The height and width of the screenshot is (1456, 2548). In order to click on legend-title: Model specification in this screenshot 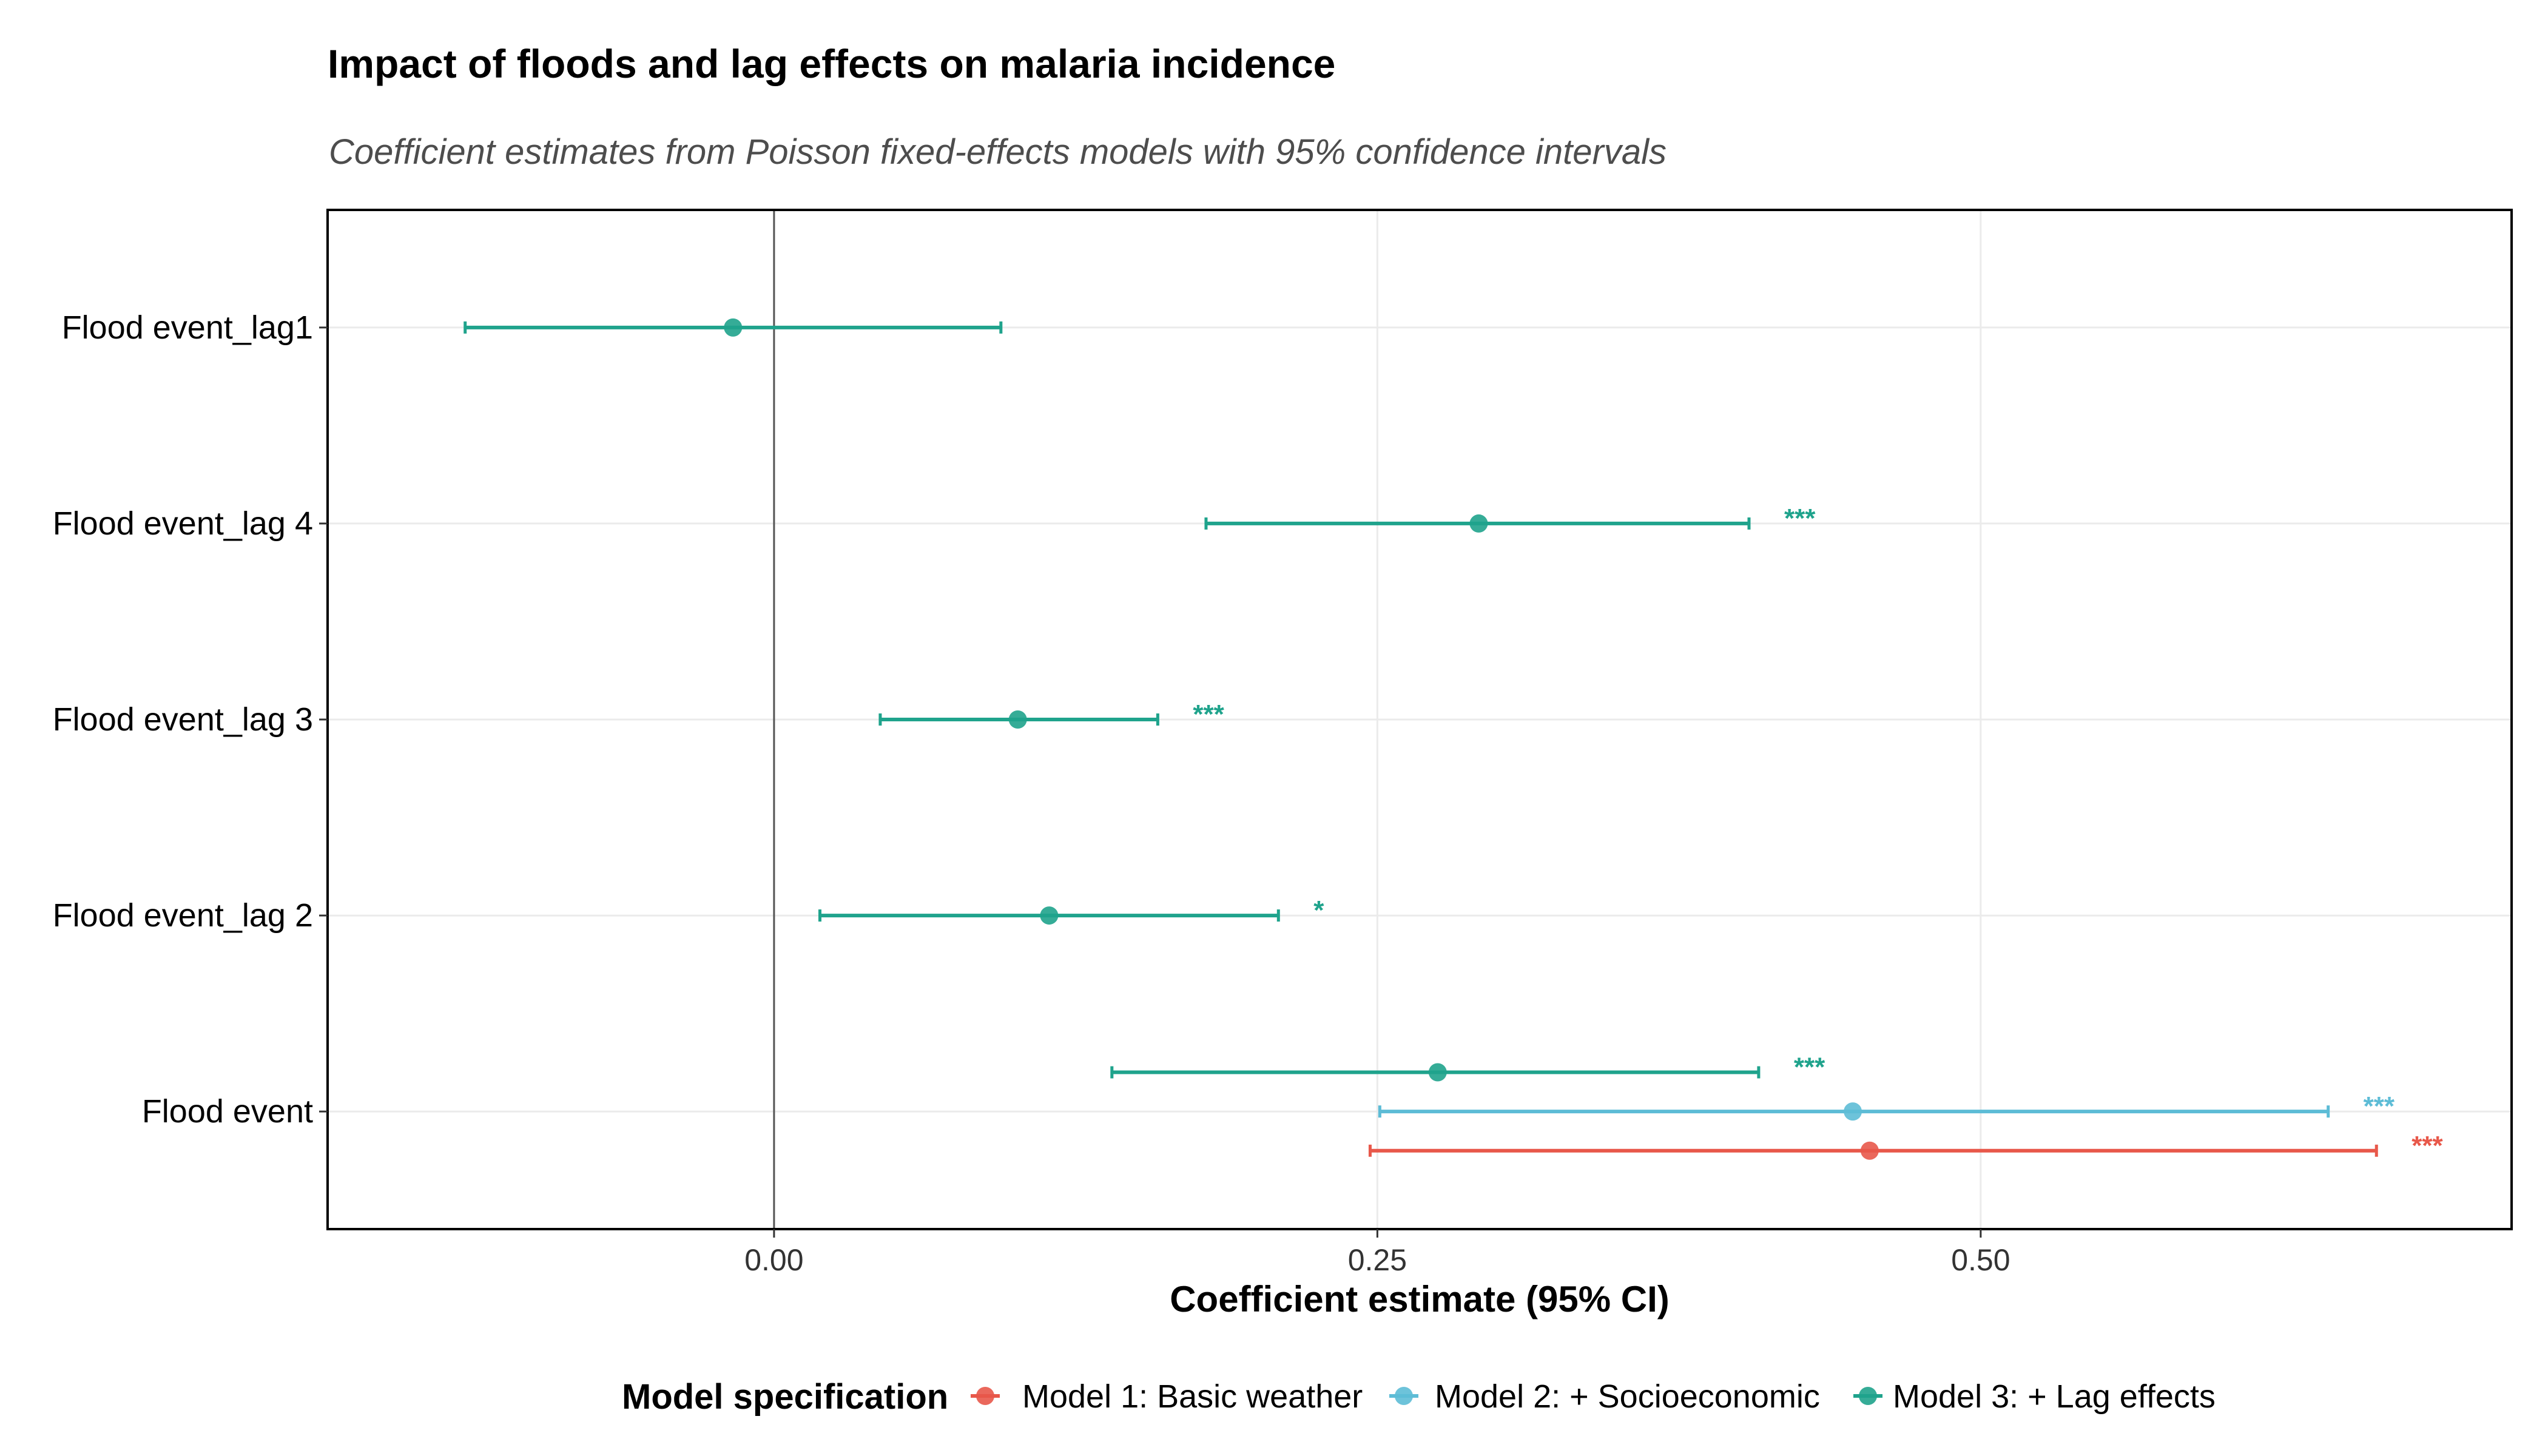, I will do `click(785, 1397)`.